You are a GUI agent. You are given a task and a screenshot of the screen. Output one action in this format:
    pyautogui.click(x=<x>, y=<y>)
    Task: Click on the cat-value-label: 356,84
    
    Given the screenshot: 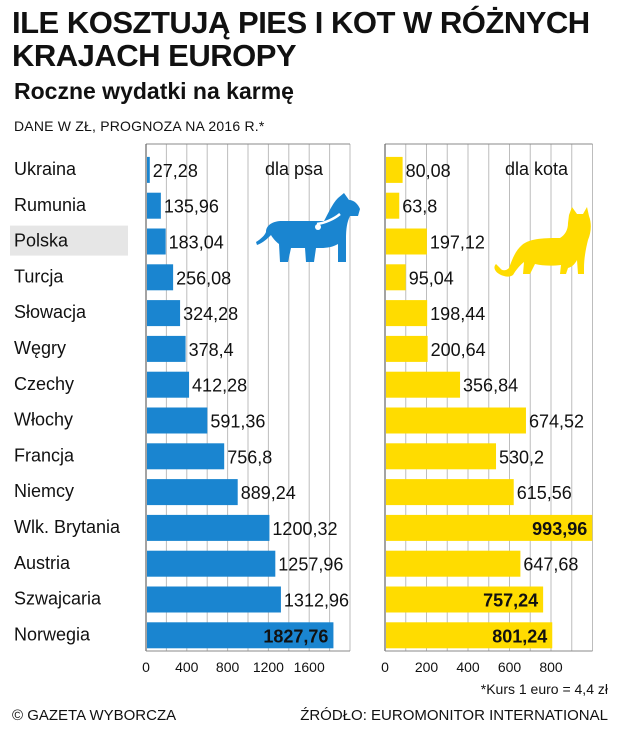 What is the action you would take?
    pyautogui.click(x=490, y=386)
    